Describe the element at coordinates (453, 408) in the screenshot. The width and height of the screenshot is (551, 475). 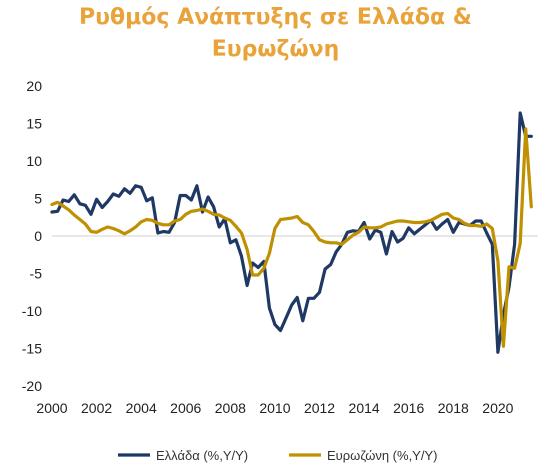
I see `x-tick-label: 2018` at that location.